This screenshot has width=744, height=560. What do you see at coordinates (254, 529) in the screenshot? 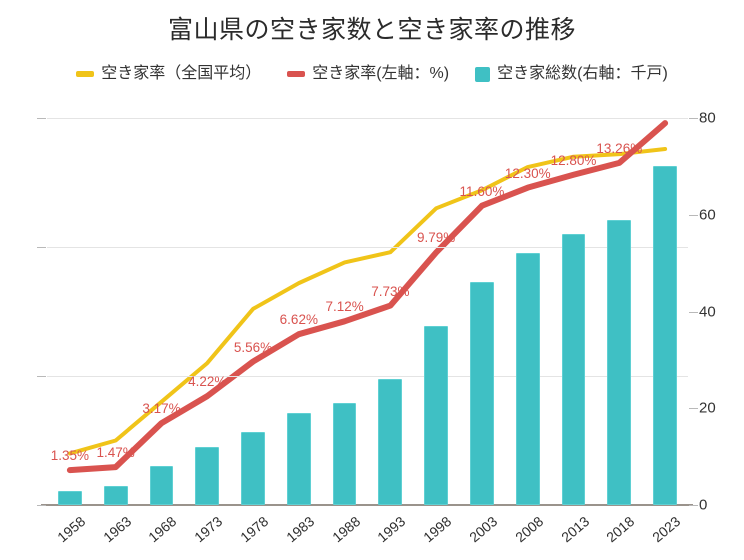
I see `x-axis-tick-label: 1978` at bounding box center [254, 529].